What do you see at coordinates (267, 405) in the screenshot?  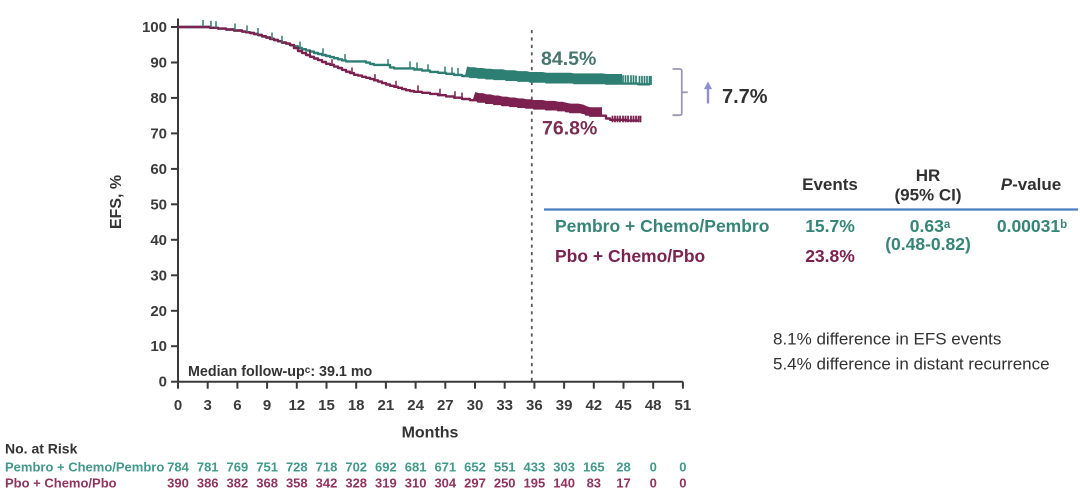 I see `svg-text: 9` at bounding box center [267, 405].